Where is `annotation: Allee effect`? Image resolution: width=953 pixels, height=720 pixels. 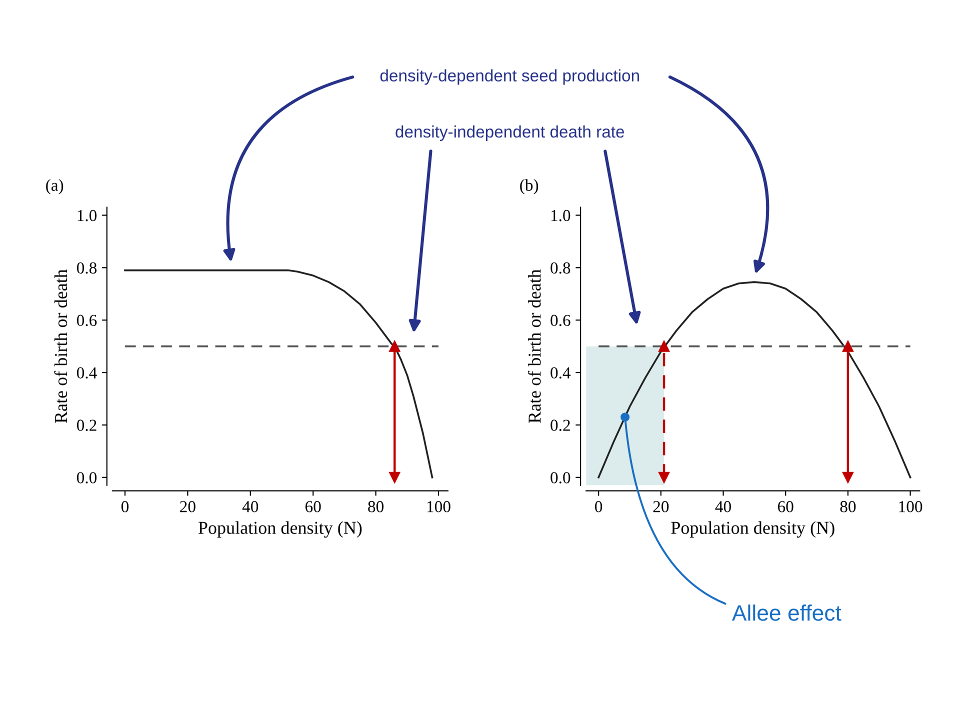
annotation: Allee effect is located at coordinates (787, 612).